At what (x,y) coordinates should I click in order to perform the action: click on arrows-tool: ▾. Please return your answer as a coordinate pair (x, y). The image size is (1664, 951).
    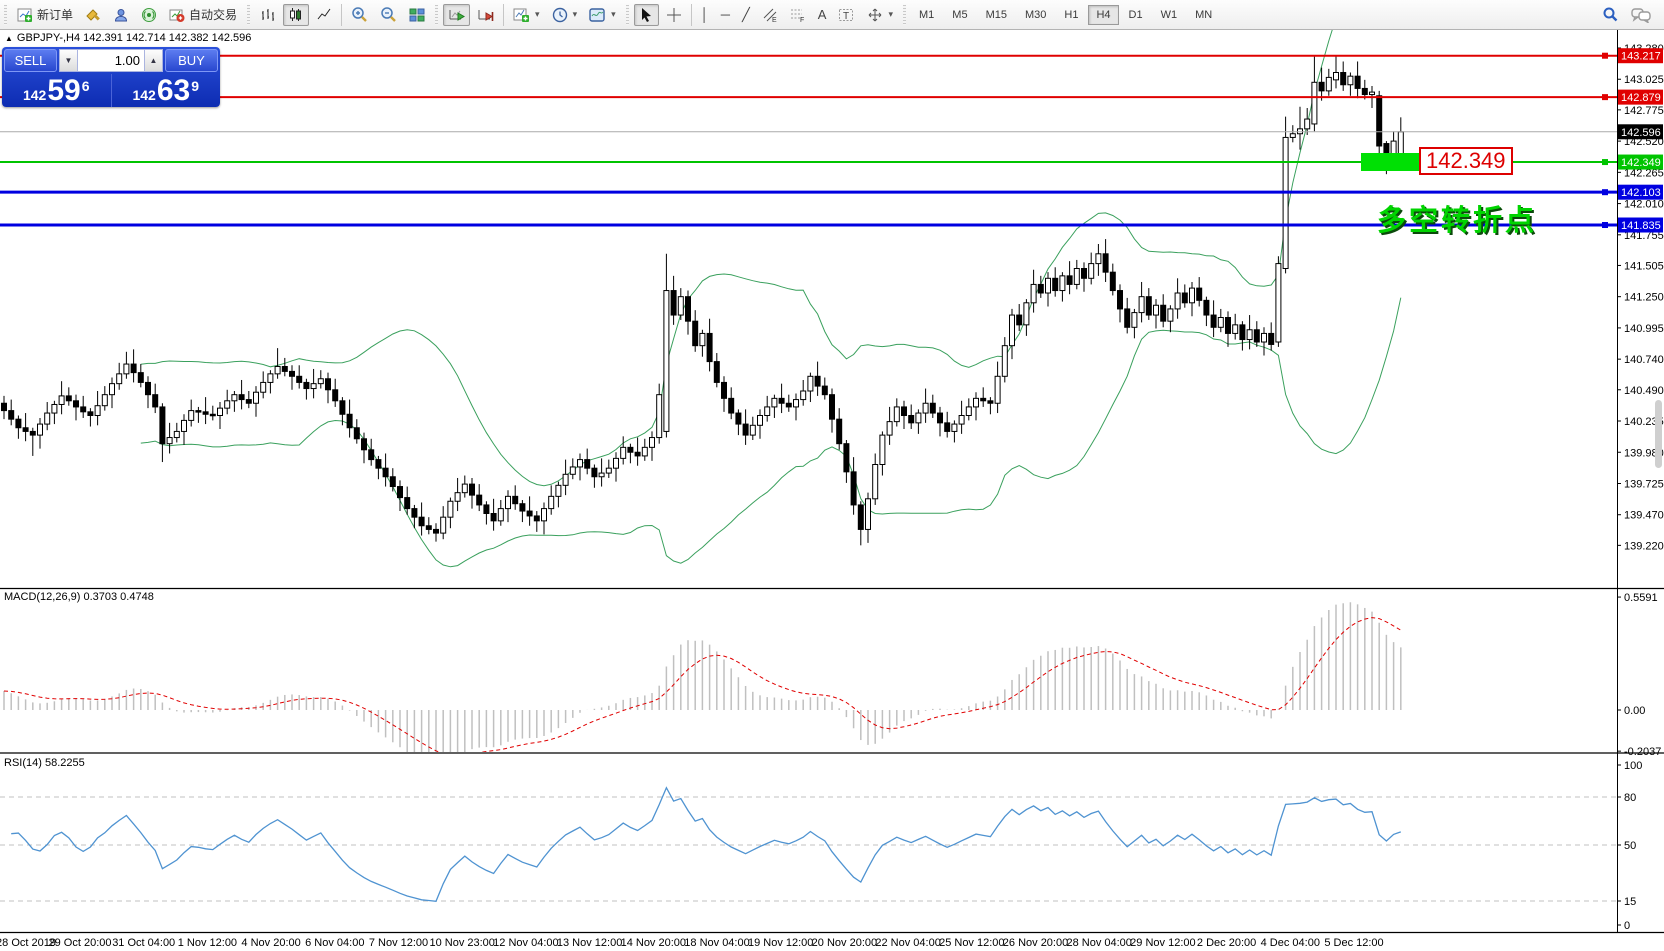
    Looking at the image, I should click on (880, 15).